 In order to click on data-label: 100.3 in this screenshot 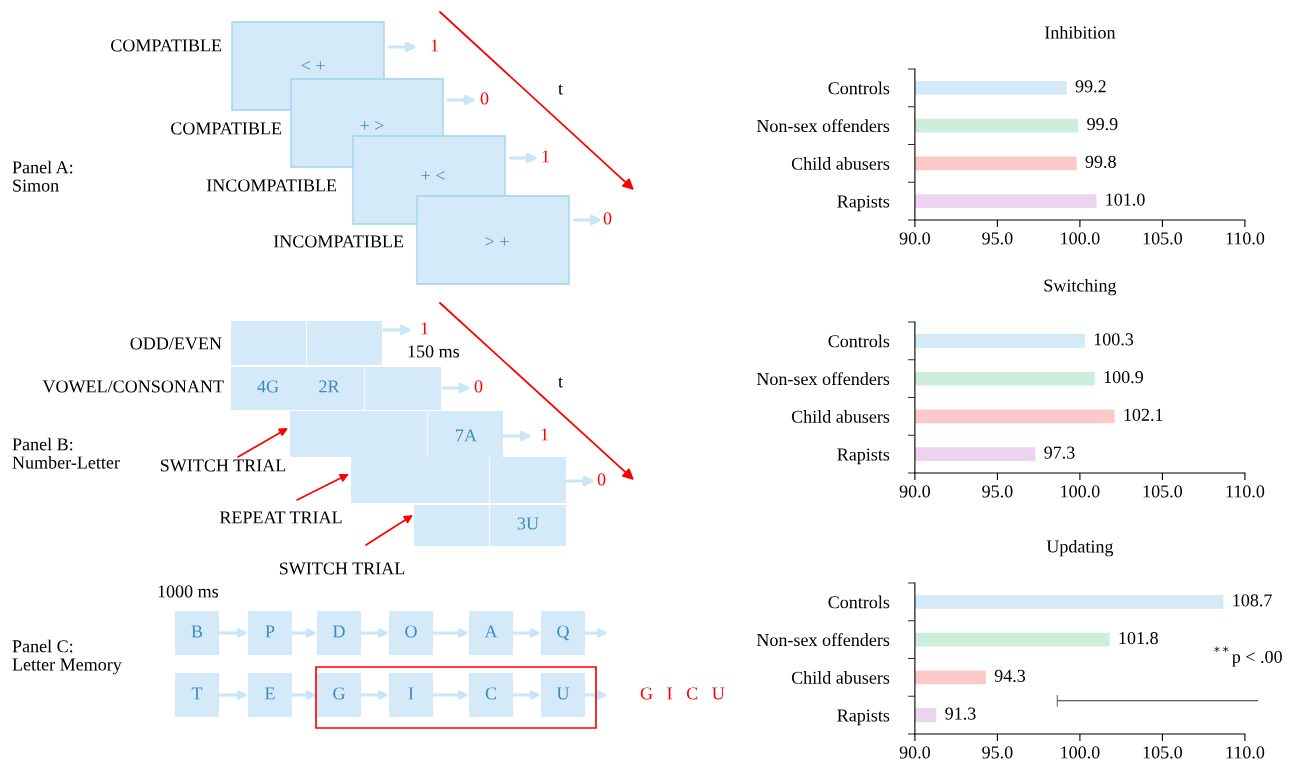, I will do `click(1114, 339)`.